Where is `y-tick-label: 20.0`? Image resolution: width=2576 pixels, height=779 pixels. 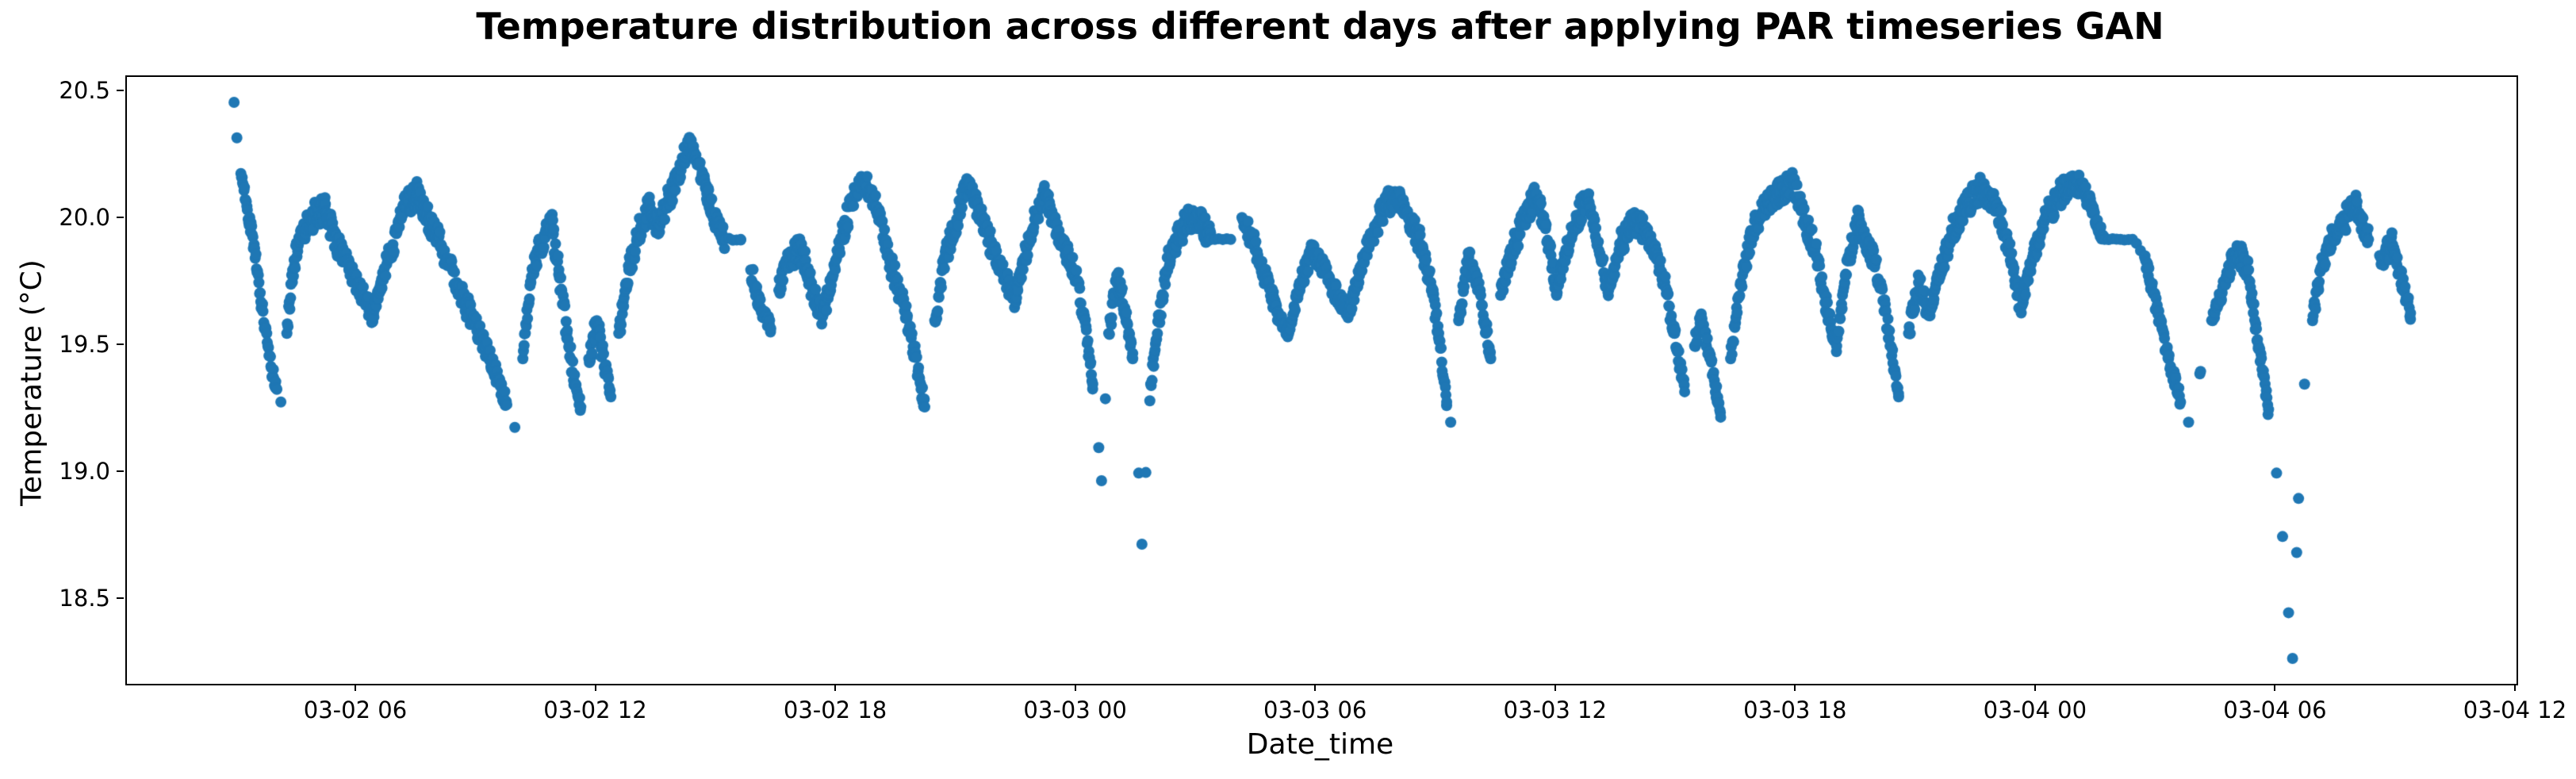 y-tick-label: 20.0 is located at coordinates (84, 218).